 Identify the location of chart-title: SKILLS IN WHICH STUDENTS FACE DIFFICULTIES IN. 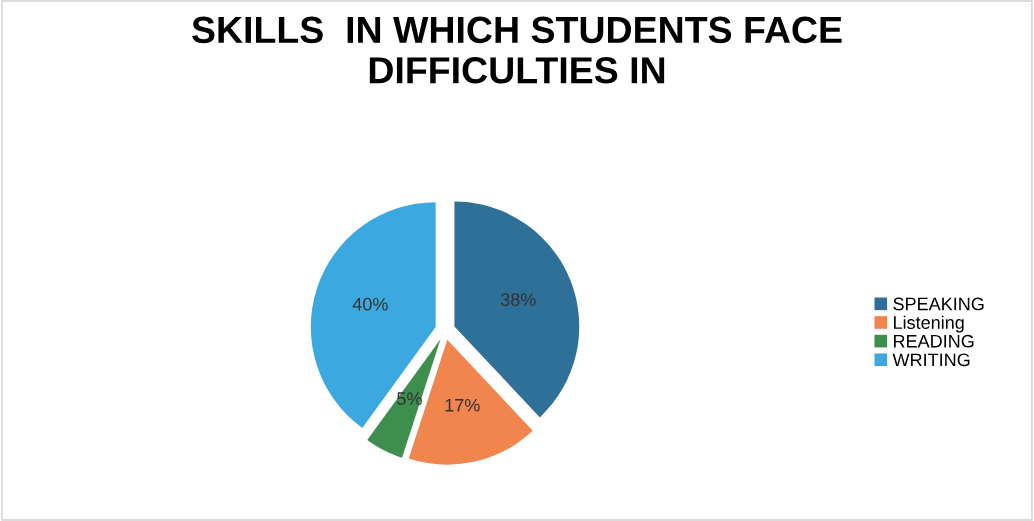
(517, 50).